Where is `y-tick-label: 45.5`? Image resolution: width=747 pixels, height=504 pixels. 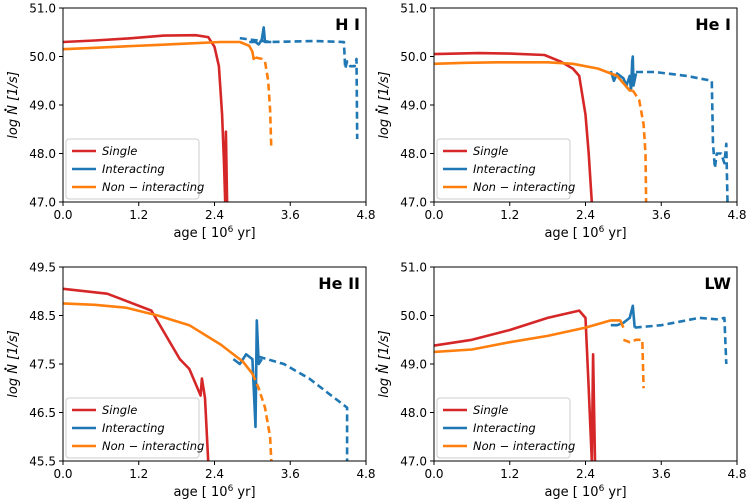
y-tick-label: 45.5 is located at coordinates (42, 462).